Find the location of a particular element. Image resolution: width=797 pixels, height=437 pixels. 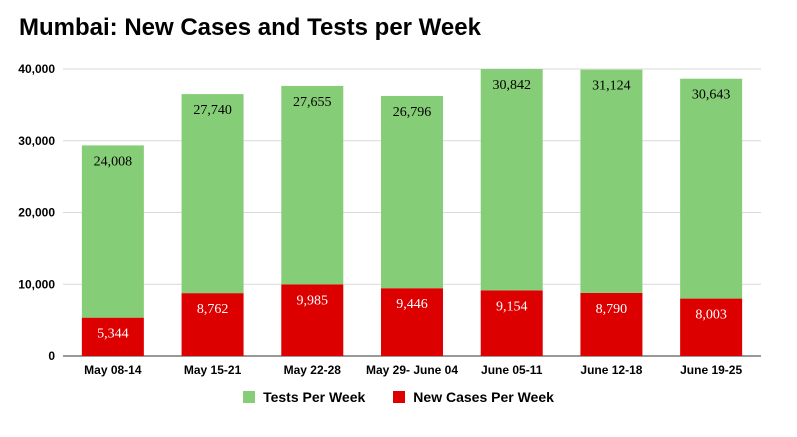

x-tick-label: May 22-28 is located at coordinates (313, 370).